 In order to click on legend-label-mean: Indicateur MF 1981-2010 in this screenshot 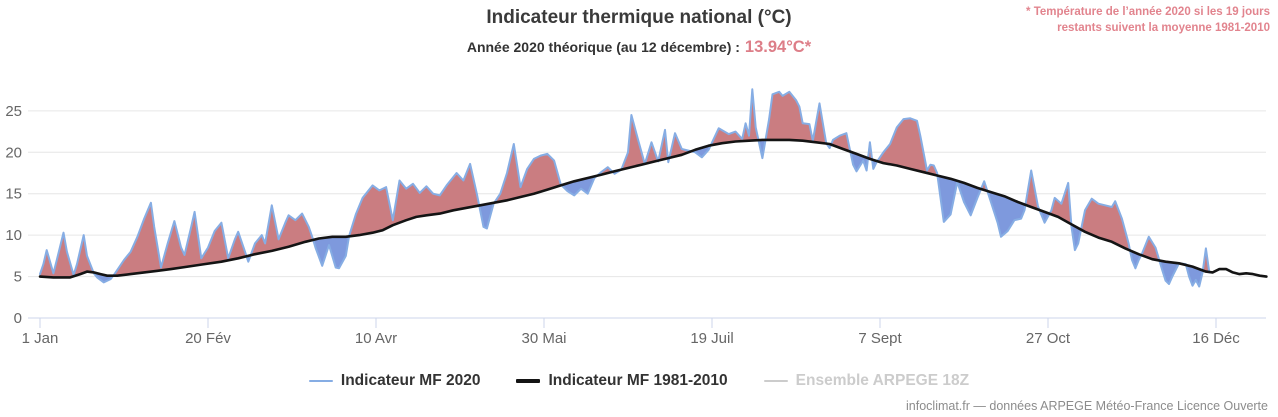, I will do `click(638, 380)`.